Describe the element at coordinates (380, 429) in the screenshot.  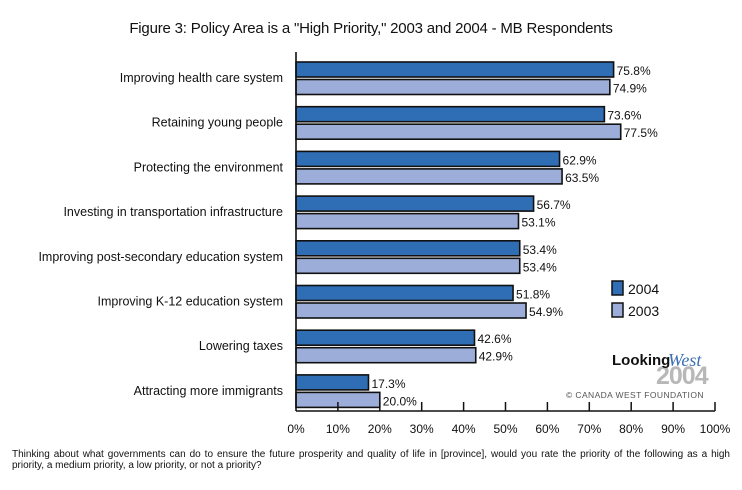
I see `x-tick-label: 20%` at that location.